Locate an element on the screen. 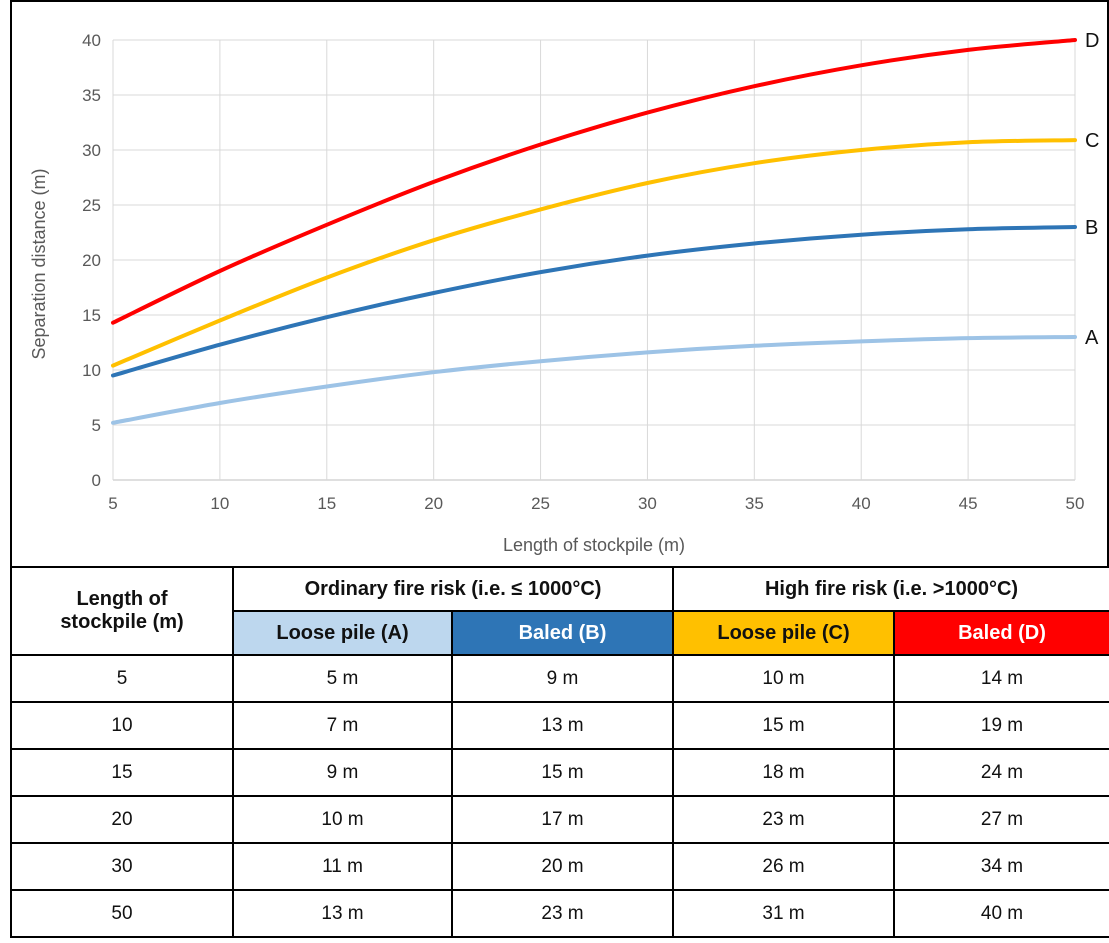 This screenshot has height=943, width=1109. x-tick-label: 35 is located at coordinates (754, 503).